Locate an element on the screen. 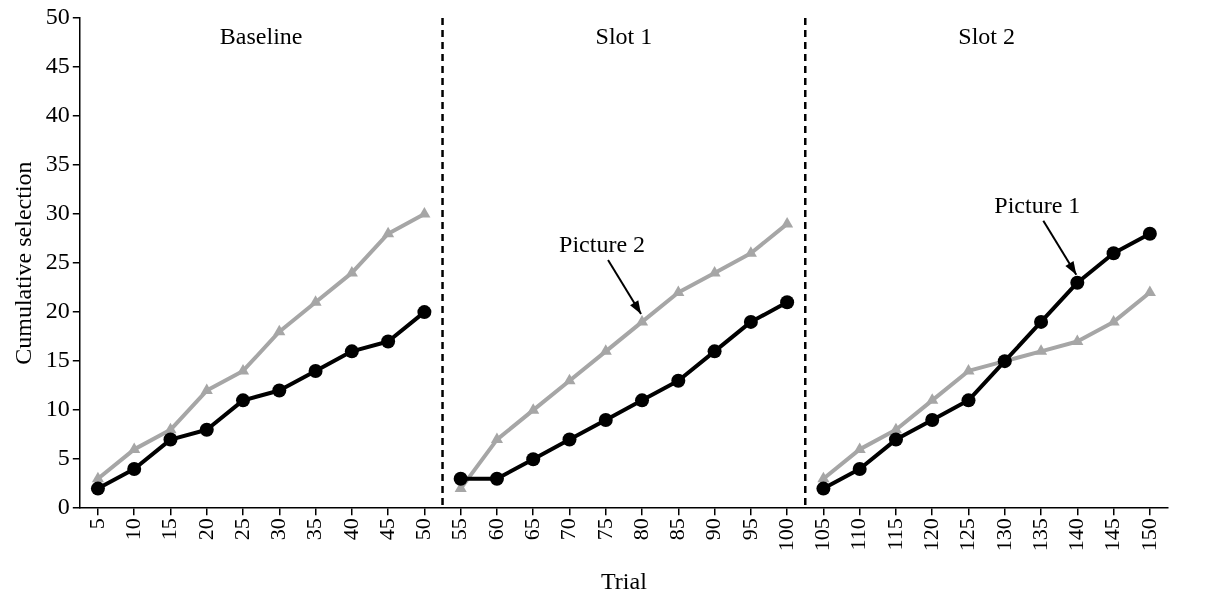 This screenshot has width=1208, height=605. x-tick-label: 30 is located at coordinates (278, 529).